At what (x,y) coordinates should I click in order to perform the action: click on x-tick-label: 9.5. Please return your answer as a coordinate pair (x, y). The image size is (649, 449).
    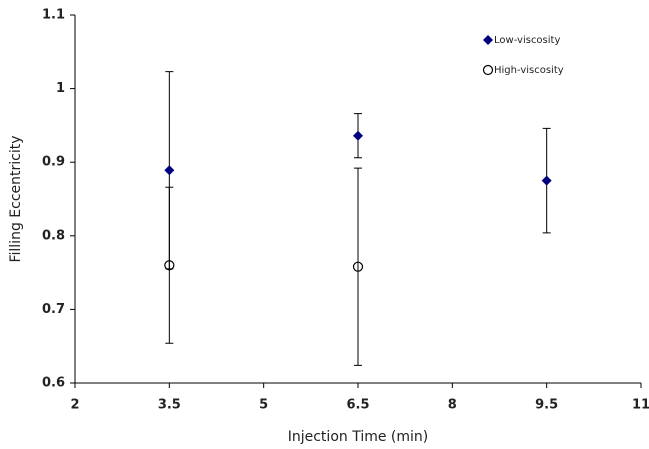
    Looking at the image, I should click on (546, 405).